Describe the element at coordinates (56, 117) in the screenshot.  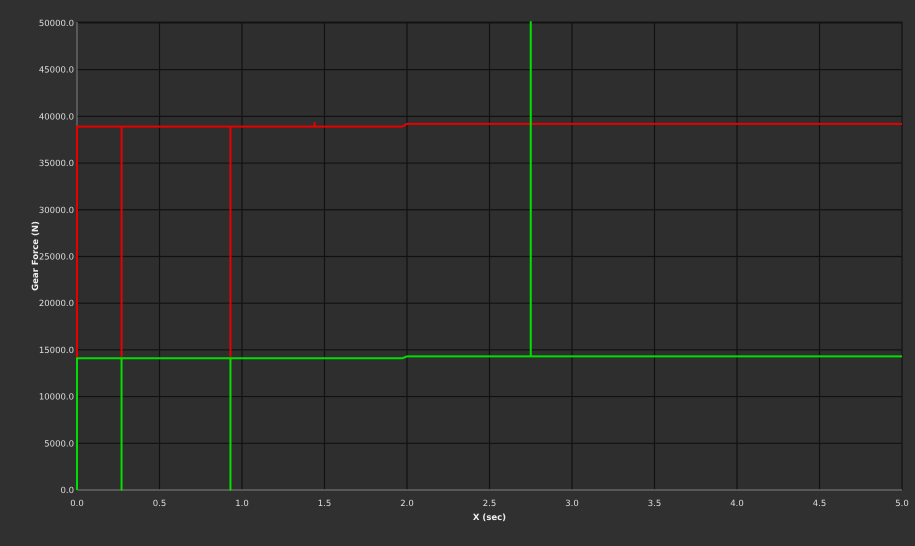
I see `y-tick-label: 40000.0` at that location.